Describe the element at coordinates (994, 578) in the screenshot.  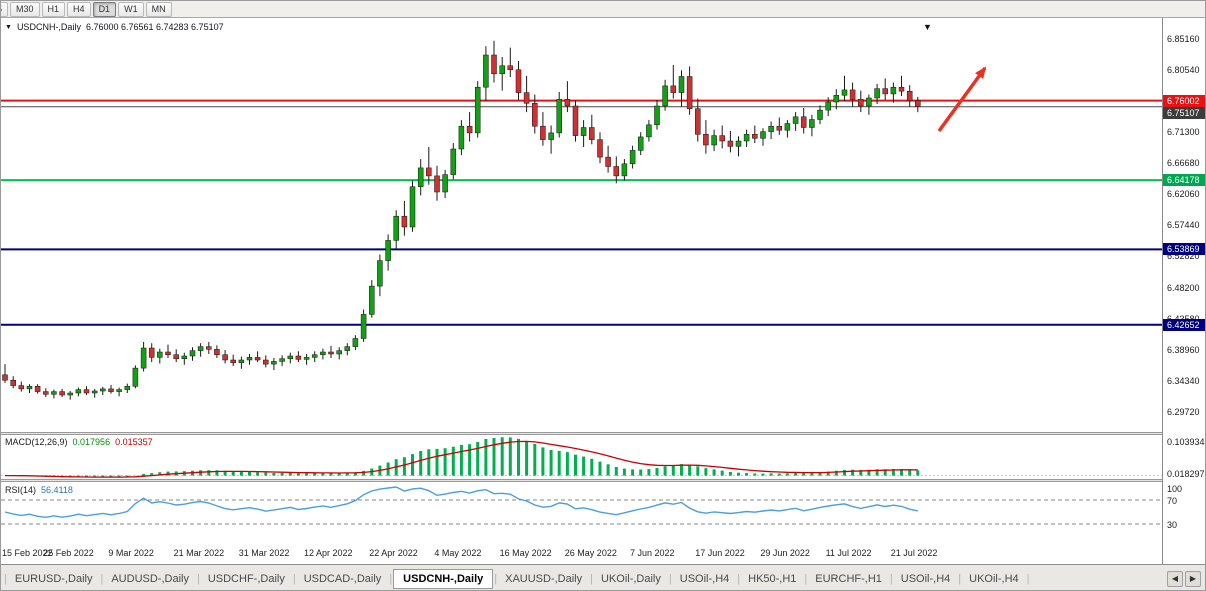
I see `chart-tab-UKOilH4: UKOil-,H4` at that location.